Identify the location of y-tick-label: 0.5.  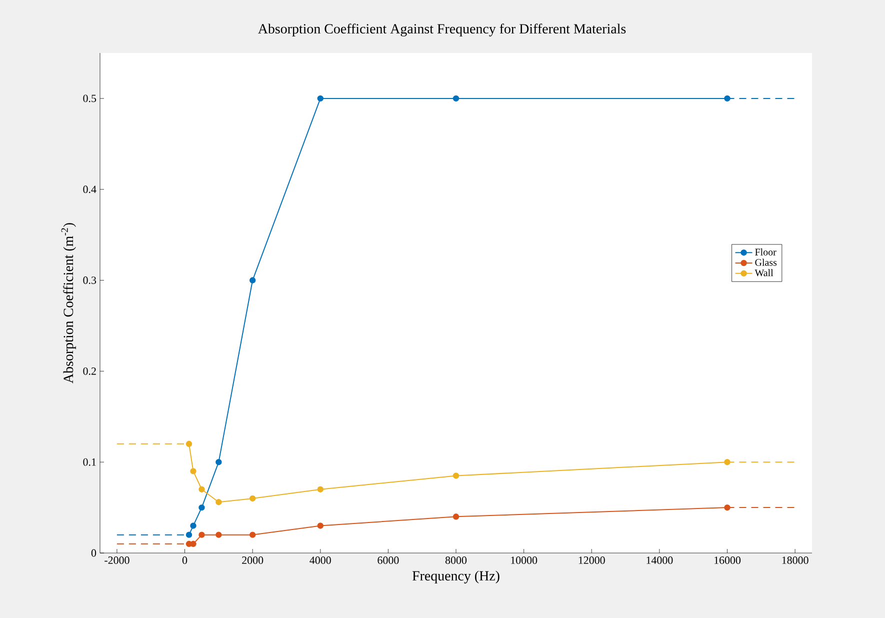
(89, 98).